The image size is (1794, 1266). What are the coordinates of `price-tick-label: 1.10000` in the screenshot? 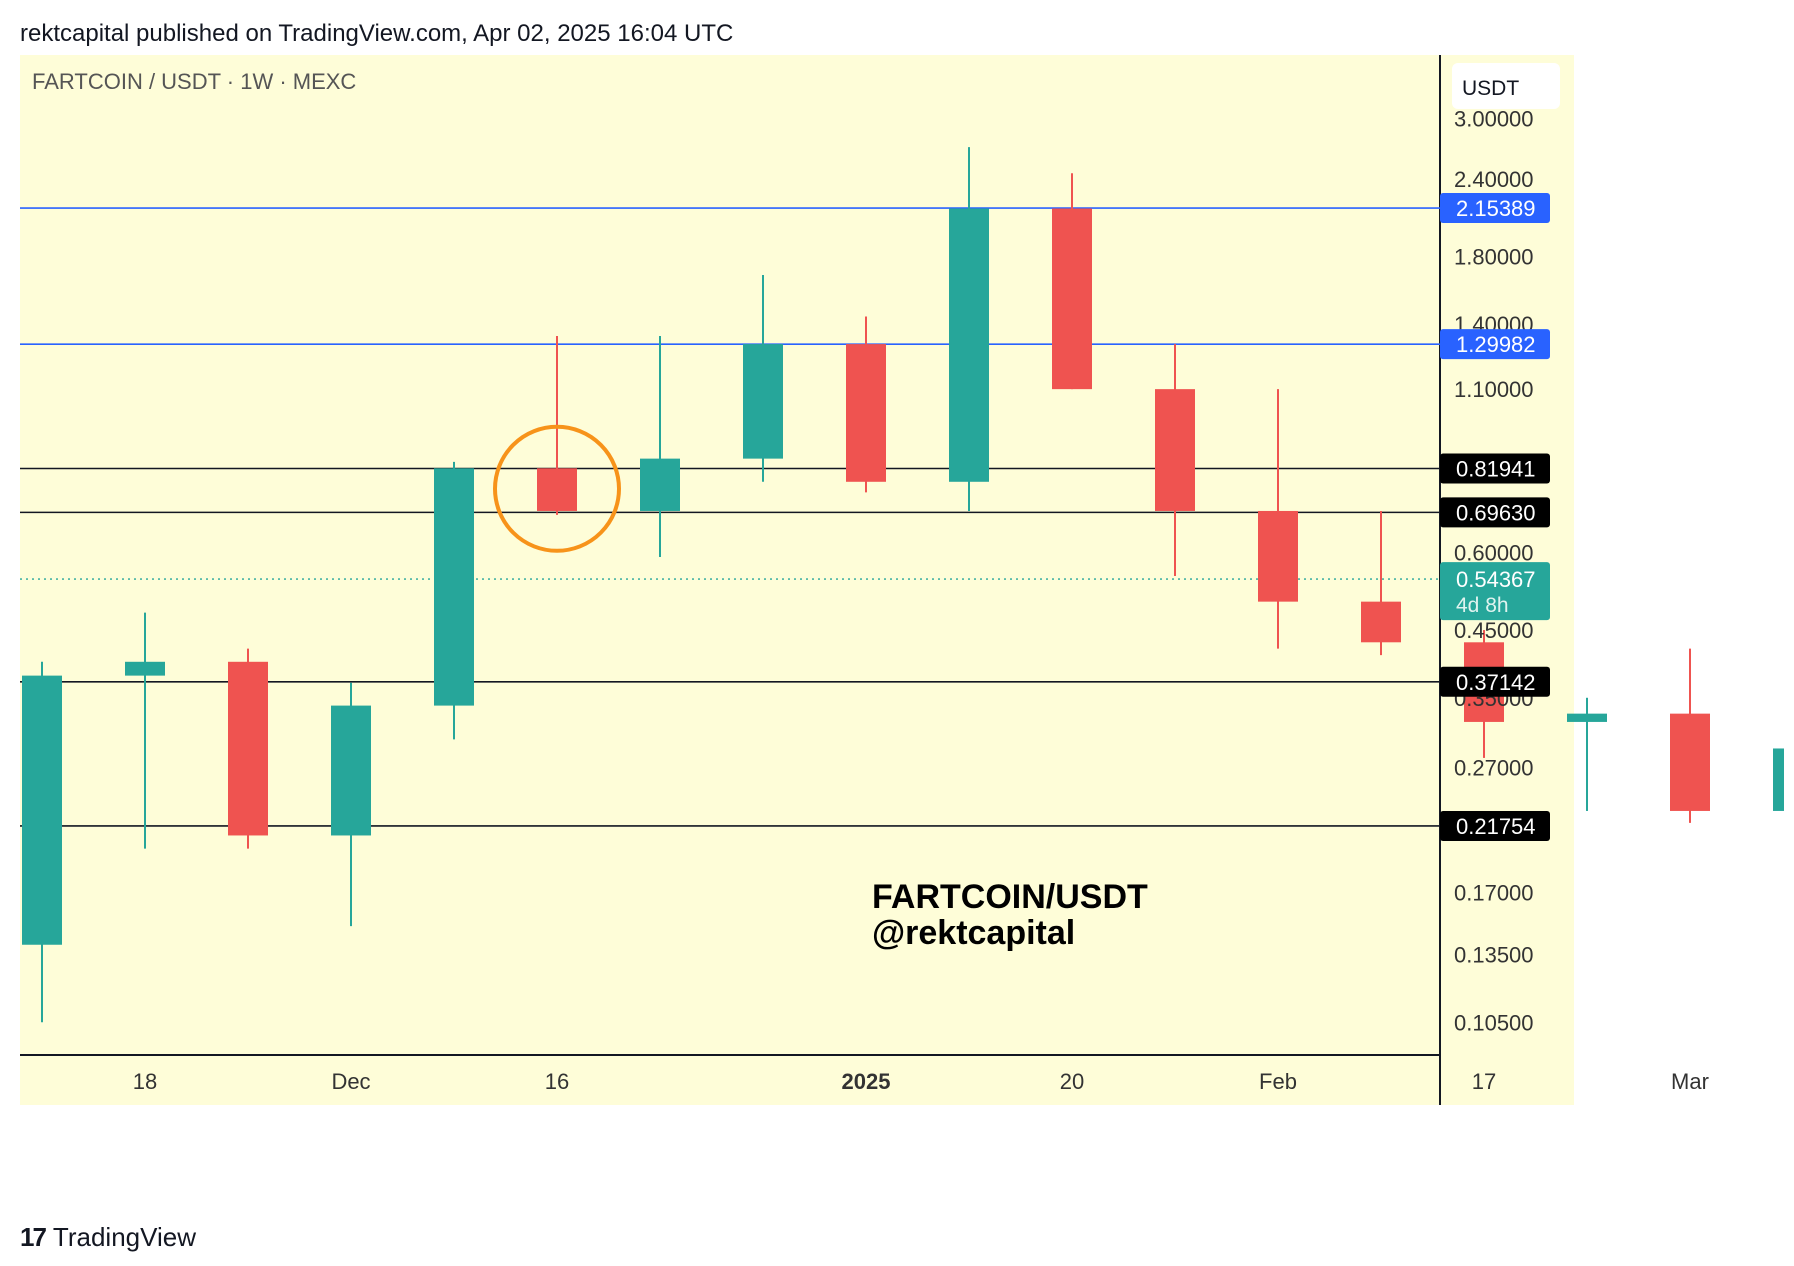 It's located at (1494, 389).